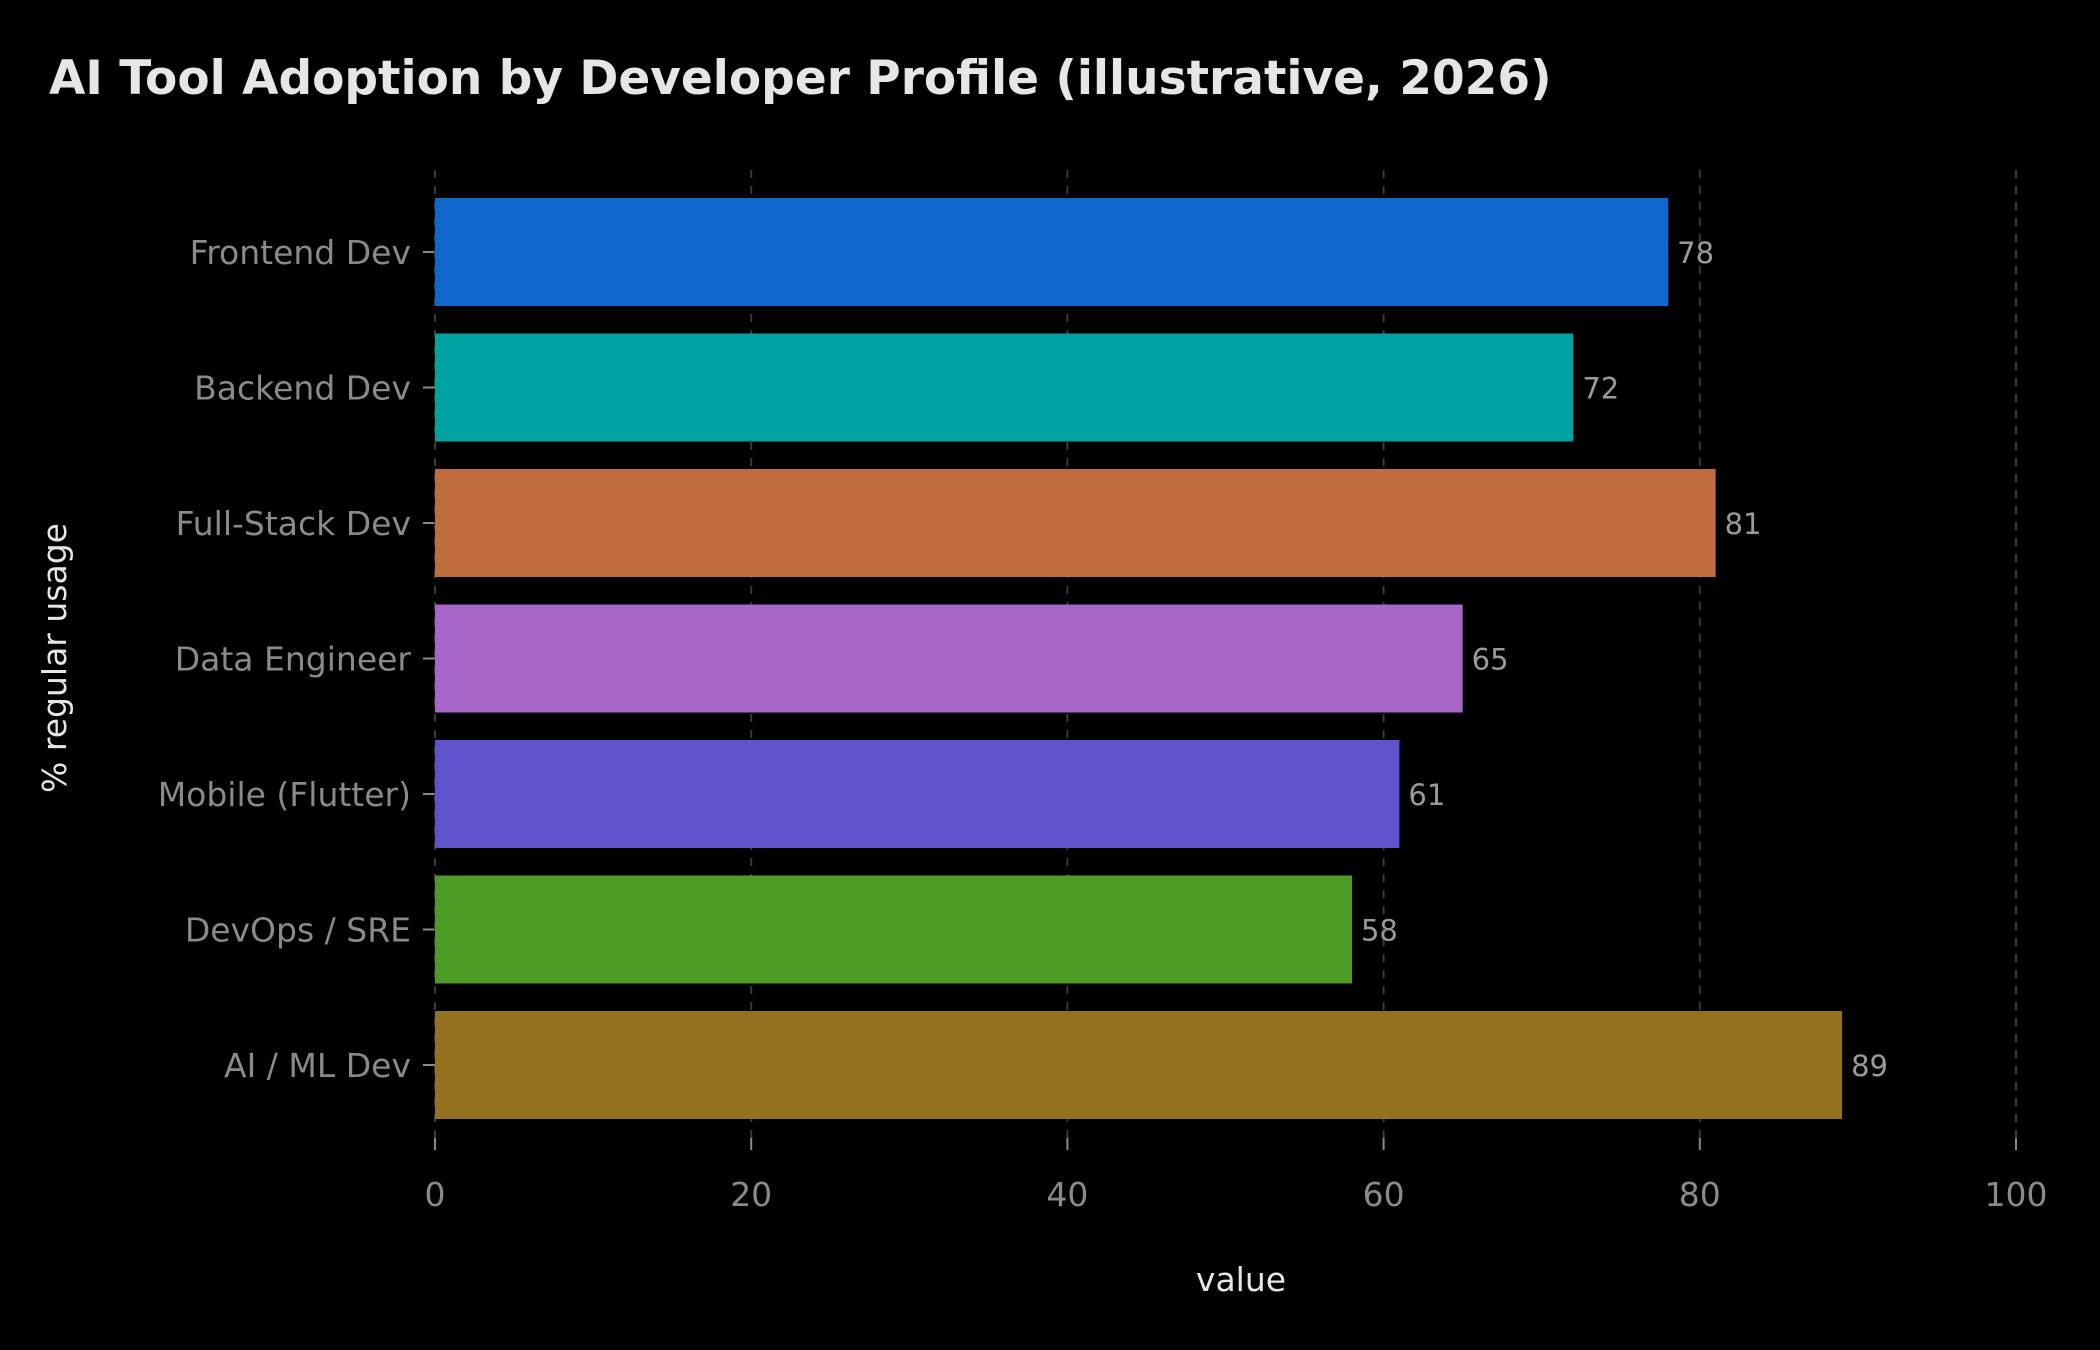 The image size is (2100, 1350). What do you see at coordinates (1700, 1194) in the screenshot?
I see `x-tick-label: 80` at bounding box center [1700, 1194].